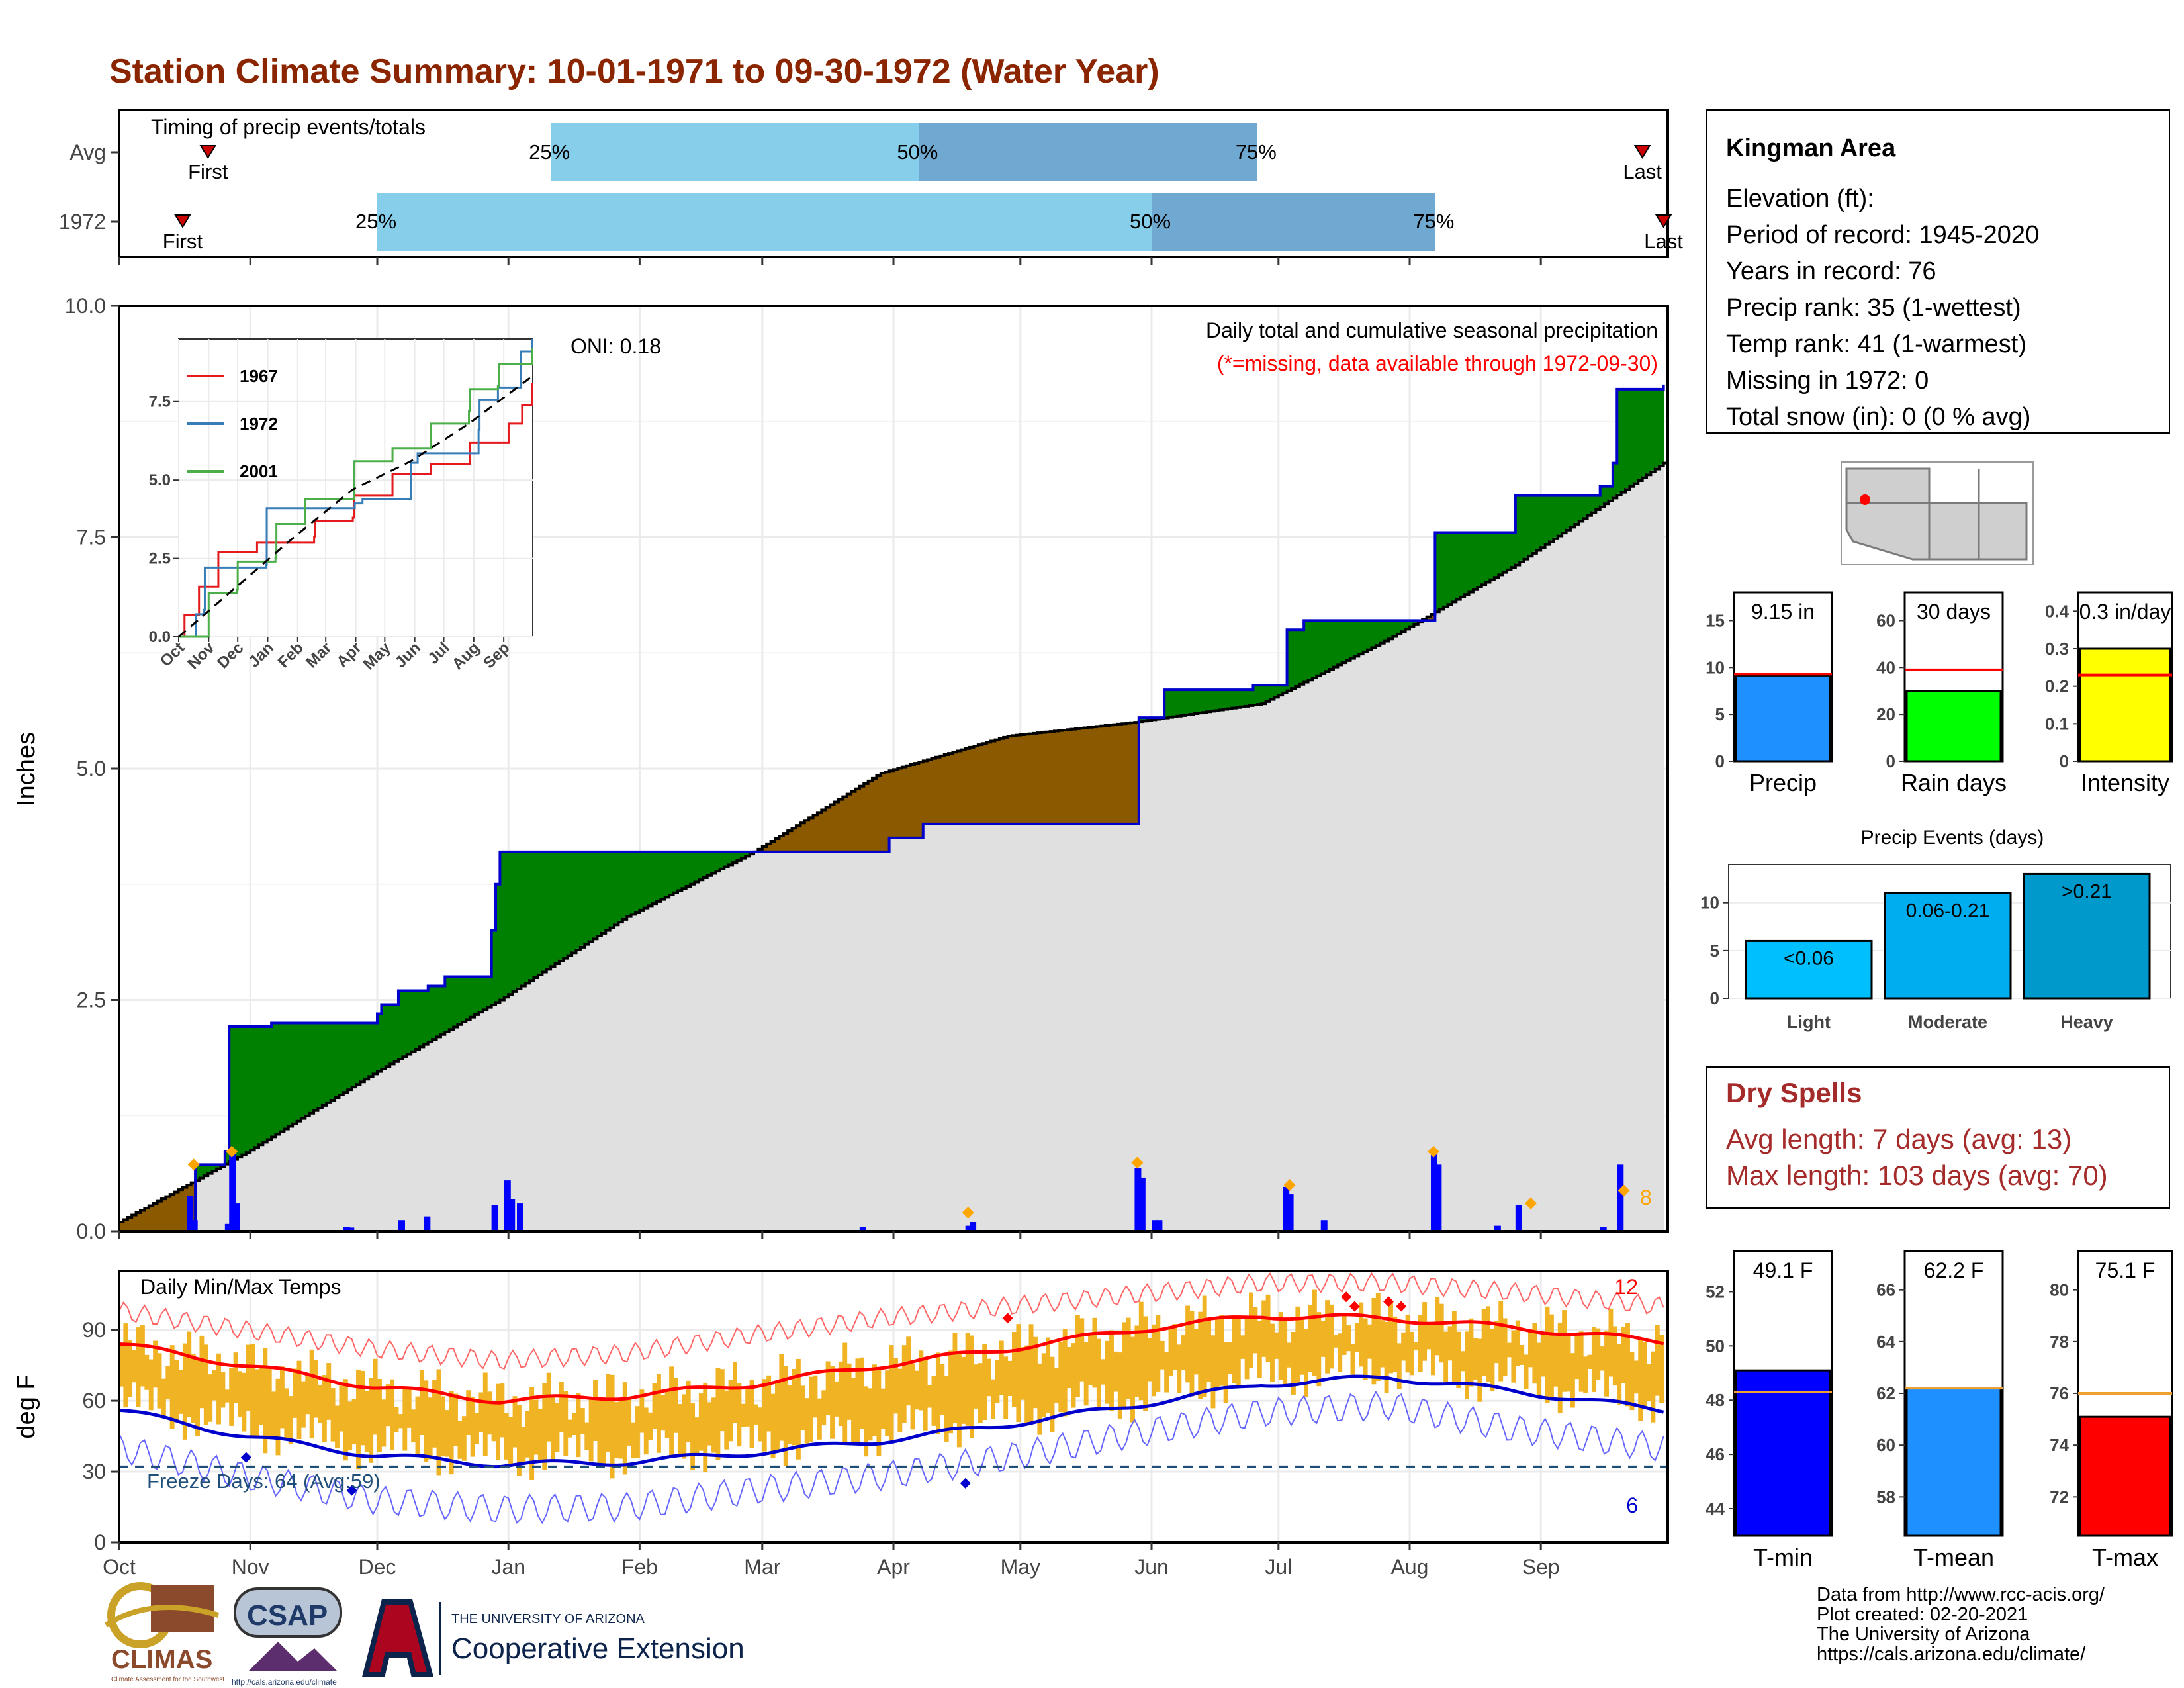  I want to click on daily-precip-bar, so click(1138, 1199).